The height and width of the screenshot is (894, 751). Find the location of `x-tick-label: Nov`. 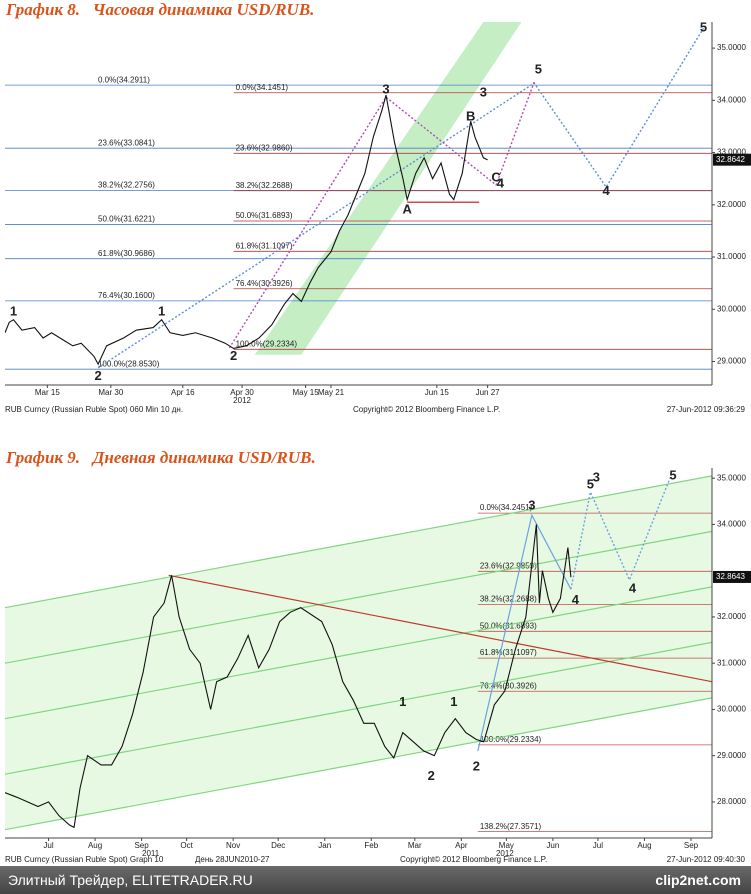

x-tick-label: Nov is located at coordinates (233, 845).